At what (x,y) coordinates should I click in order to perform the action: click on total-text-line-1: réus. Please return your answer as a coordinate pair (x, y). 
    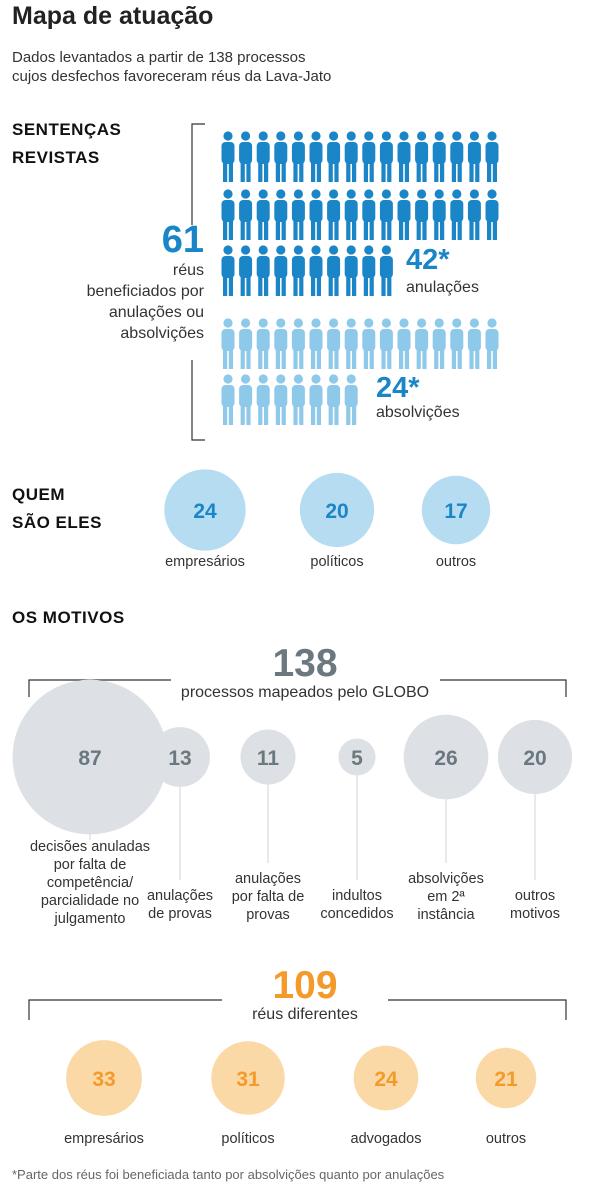
    Looking at the image, I should click on (188, 270).